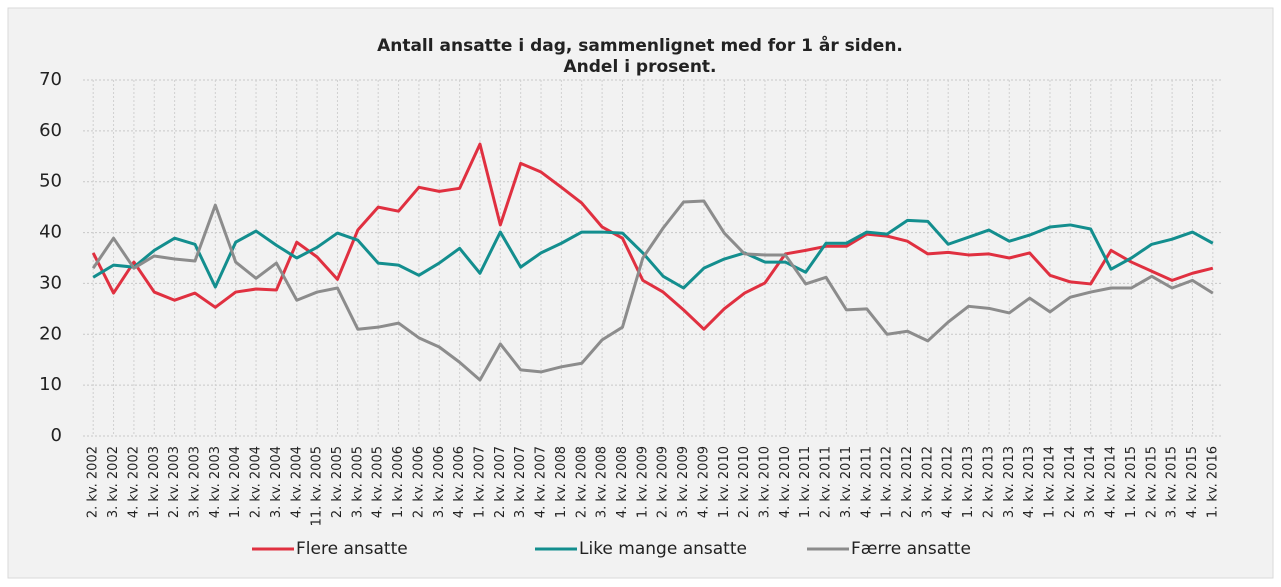 This screenshot has height=587, width=1281. Describe the element at coordinates (50, 79) in the screenshot. I see `y-tick-label: 70` at that location.